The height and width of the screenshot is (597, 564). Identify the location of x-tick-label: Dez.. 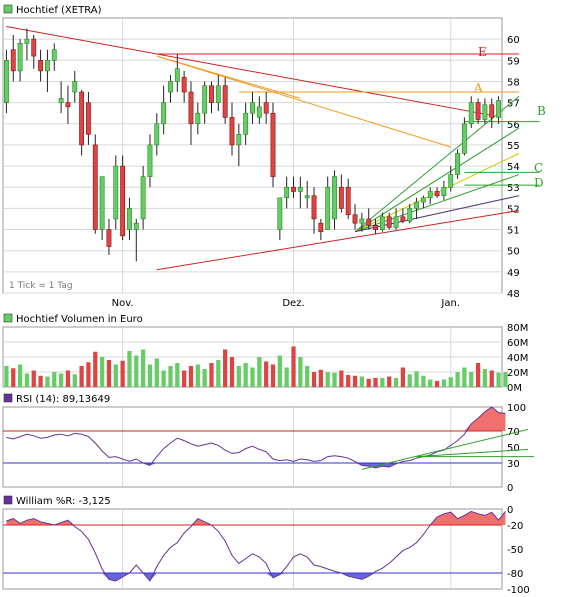
(293, 303).